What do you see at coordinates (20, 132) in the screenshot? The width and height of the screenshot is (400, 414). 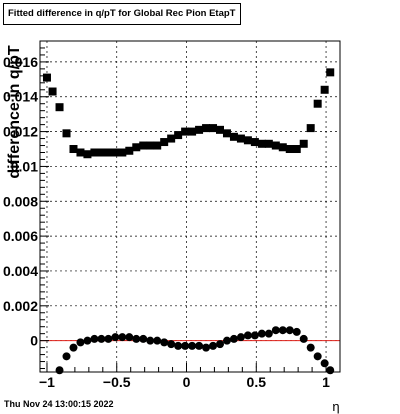 I see `y-tick-label: 0.012` at bounding box center [20, 132].